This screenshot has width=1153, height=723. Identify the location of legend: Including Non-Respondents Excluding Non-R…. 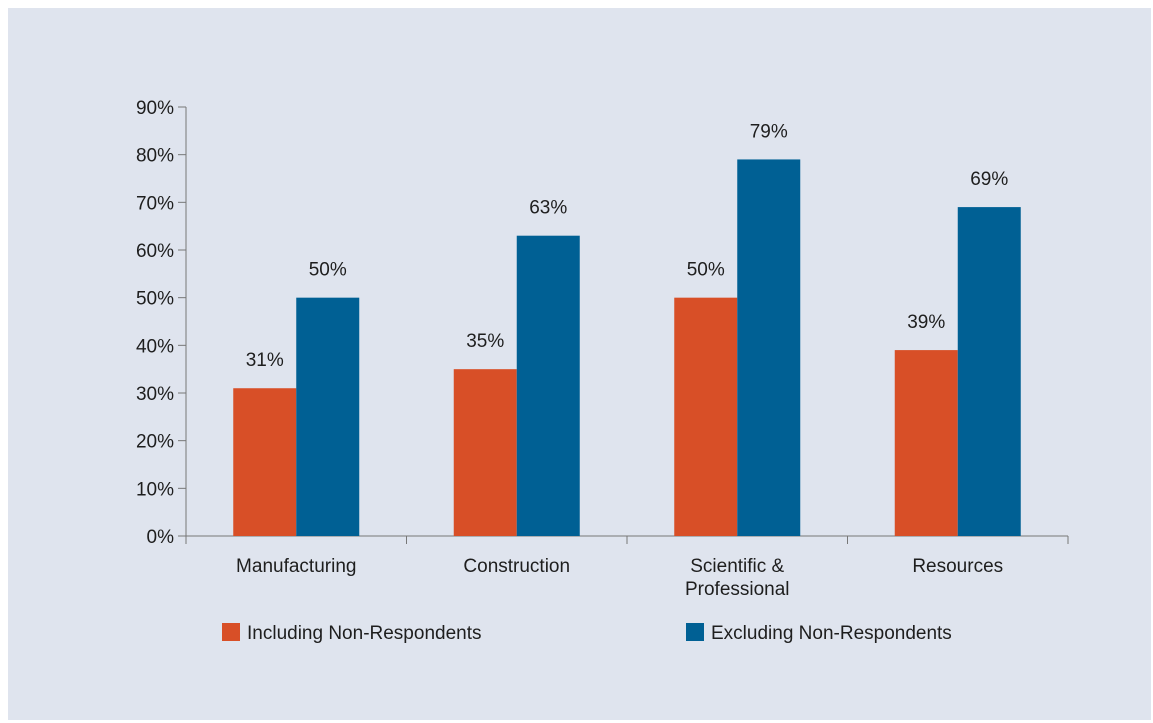
(587, 633).